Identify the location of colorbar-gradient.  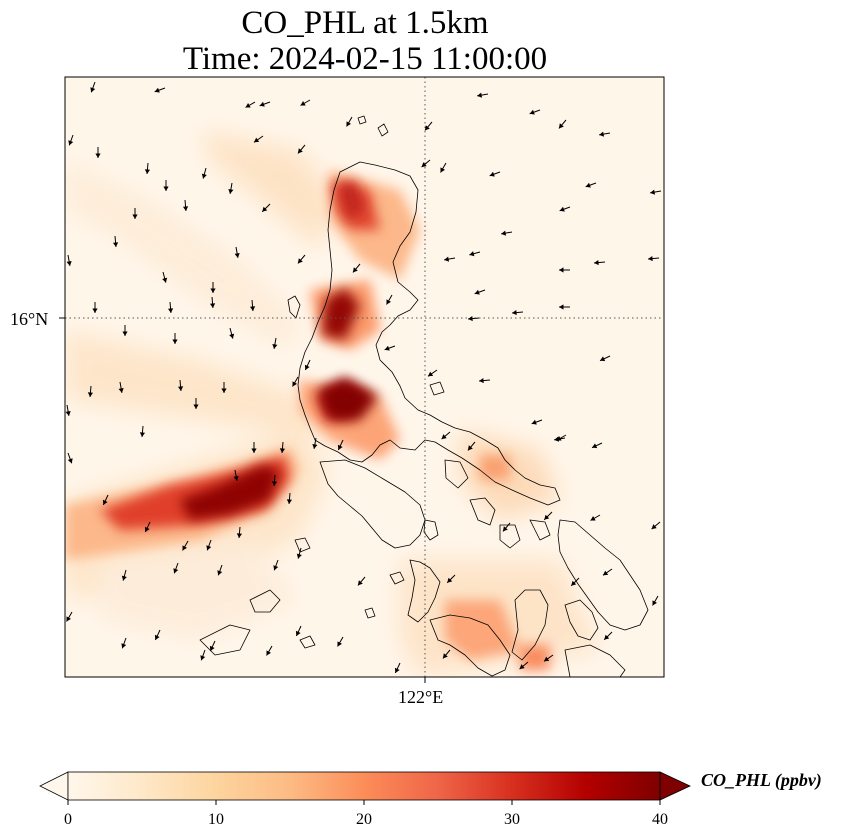
(364, 786).